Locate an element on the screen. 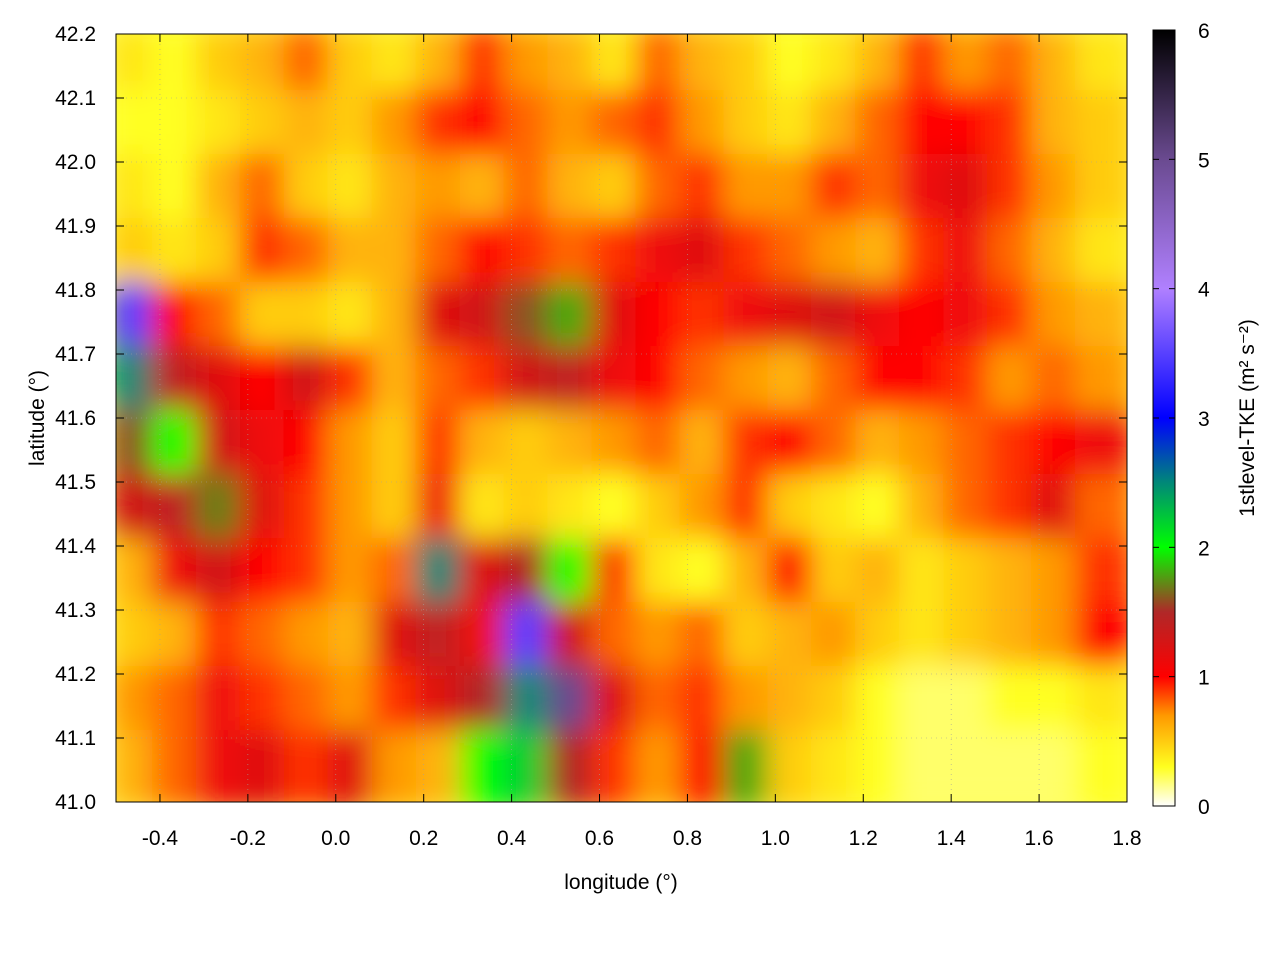 The height and width of the screenshot is (960, 1280). x-tick-label: 0.2 is located at coordinates (423, 838).